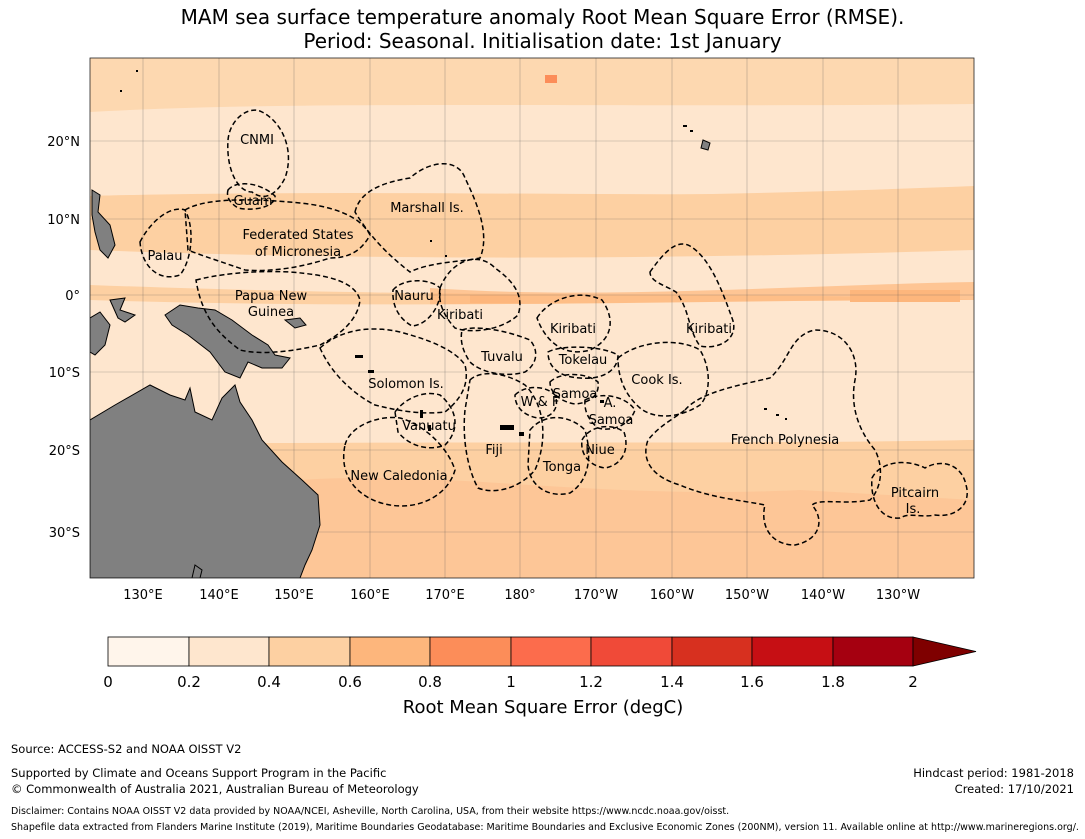  What do you see at coordinates (540, 402) in the screenshot?
I see `region-label-wallis-futuna: W & F` at bounding box center [540, 402].